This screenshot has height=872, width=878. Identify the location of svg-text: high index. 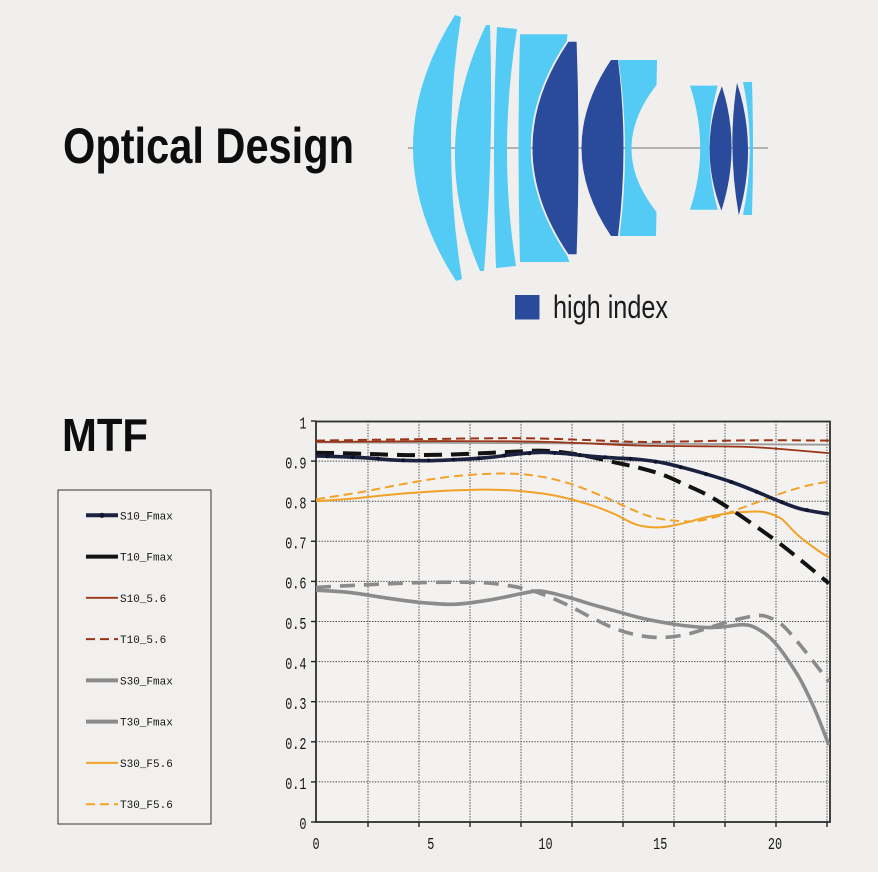
(610, 307).